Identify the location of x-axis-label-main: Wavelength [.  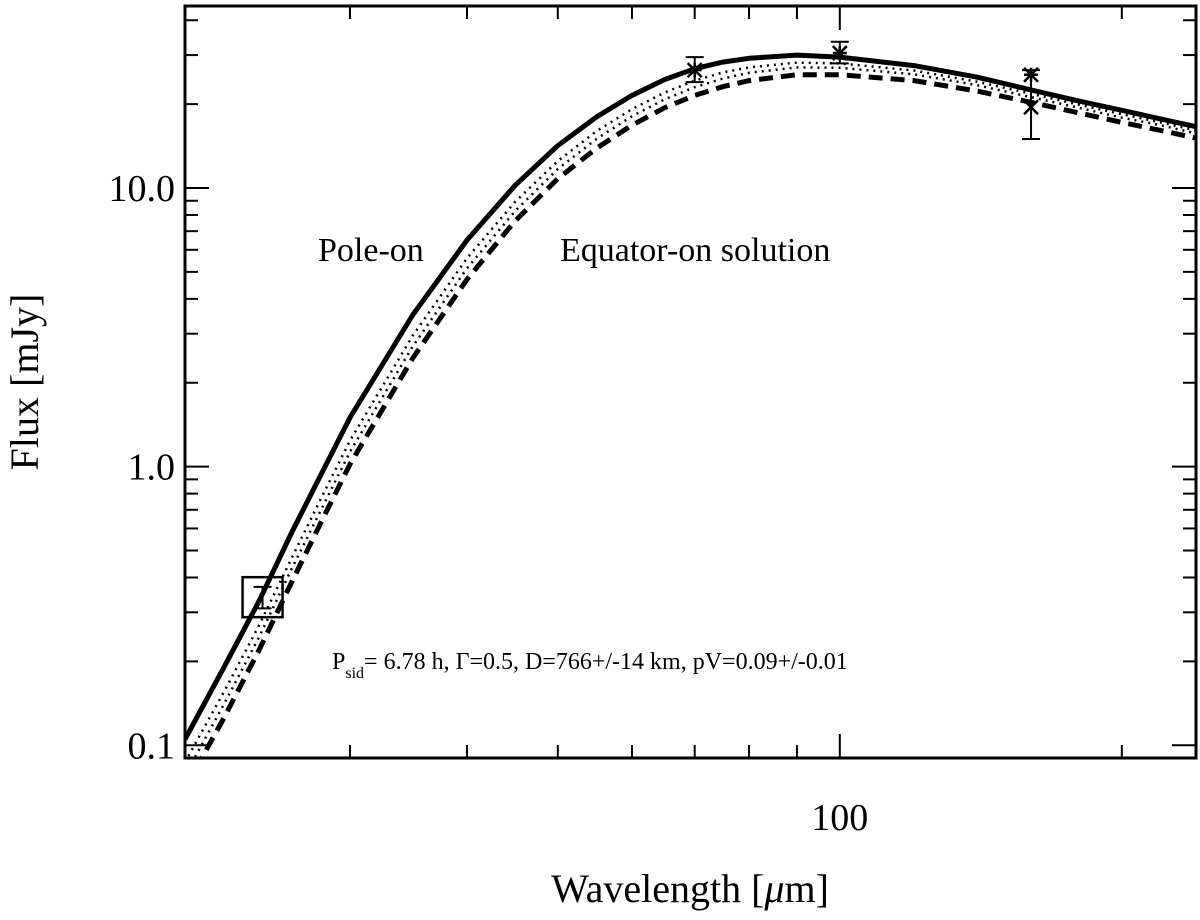
(657, 888).